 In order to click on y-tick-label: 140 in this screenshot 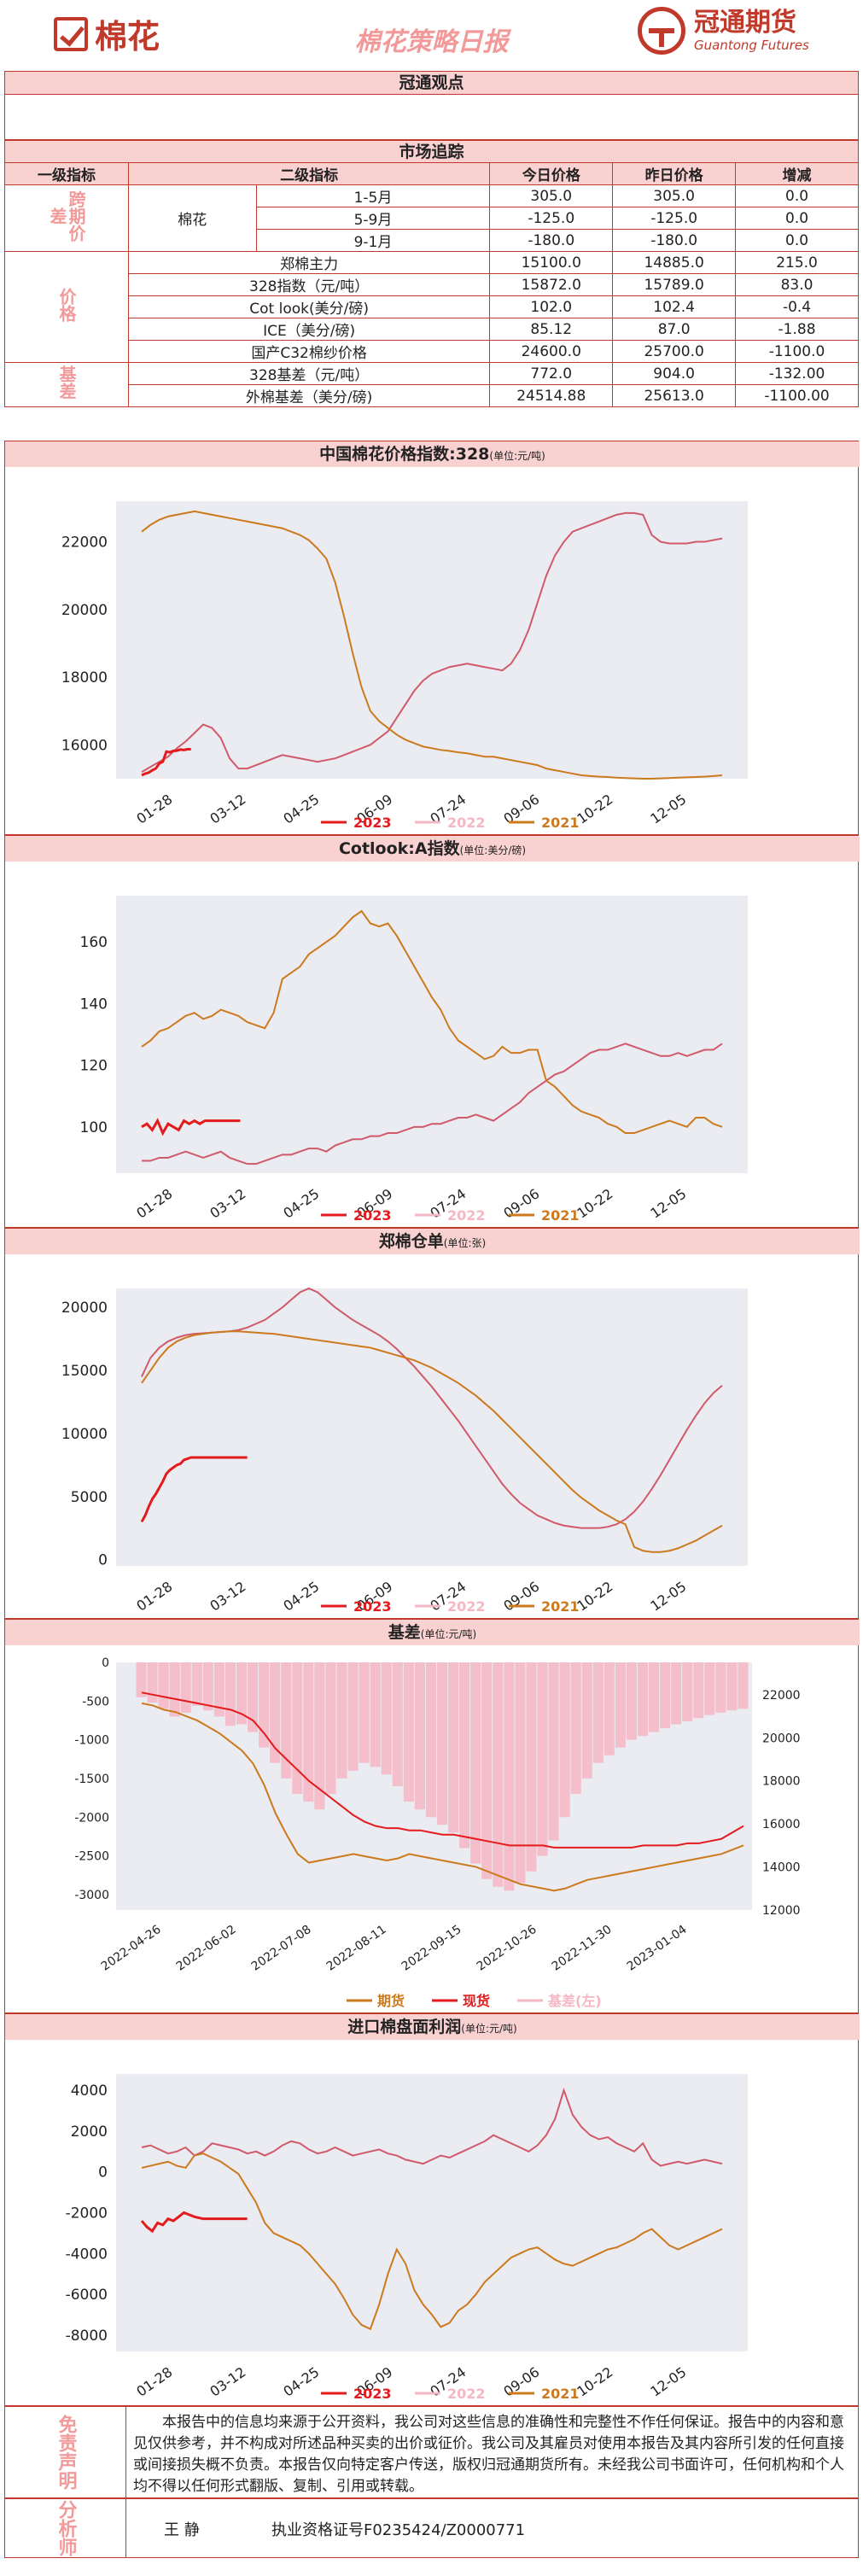, I will do `click(94, 1004)`.